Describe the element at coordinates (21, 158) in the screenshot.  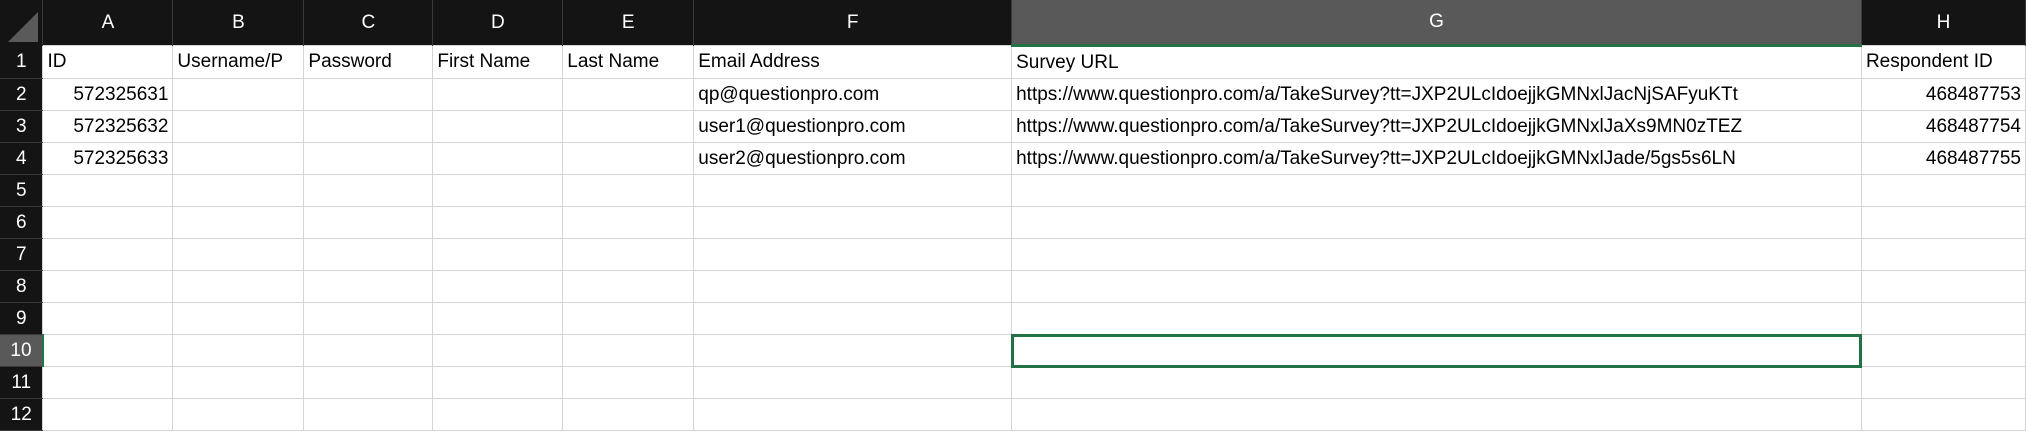
I see `row-header-4: 4` at that location.